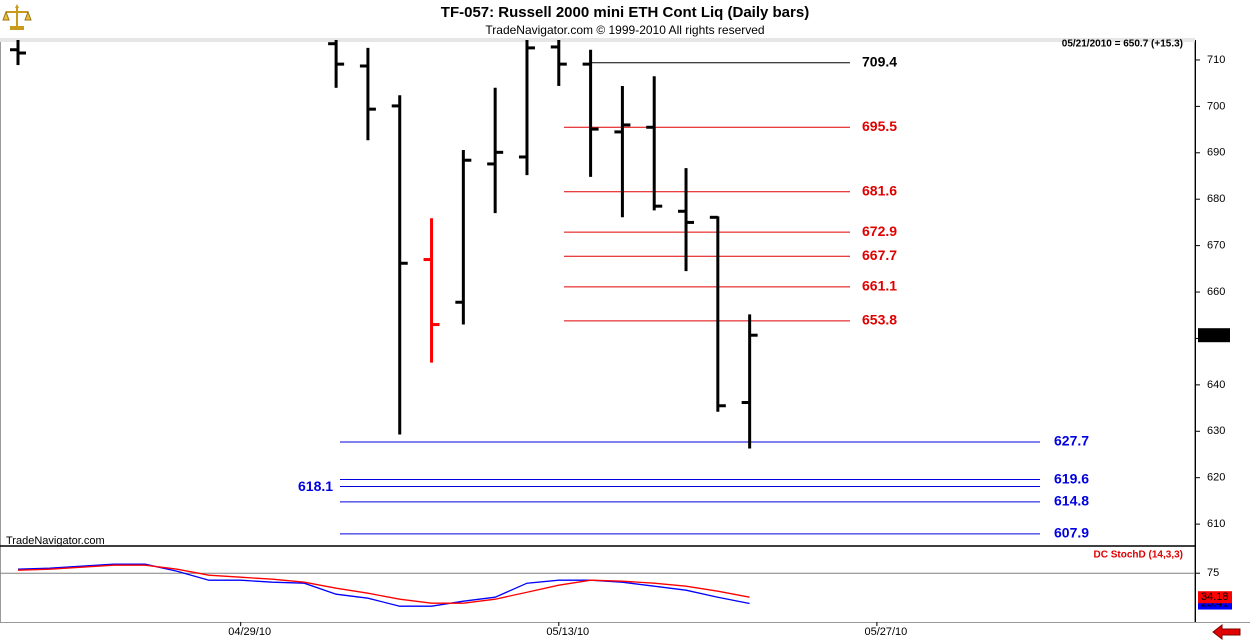 This screenshot has width=1250, height=643. Describe the element at coordinates (879, 255) in the screenshot. I see `level-label: 667.7` at that location.